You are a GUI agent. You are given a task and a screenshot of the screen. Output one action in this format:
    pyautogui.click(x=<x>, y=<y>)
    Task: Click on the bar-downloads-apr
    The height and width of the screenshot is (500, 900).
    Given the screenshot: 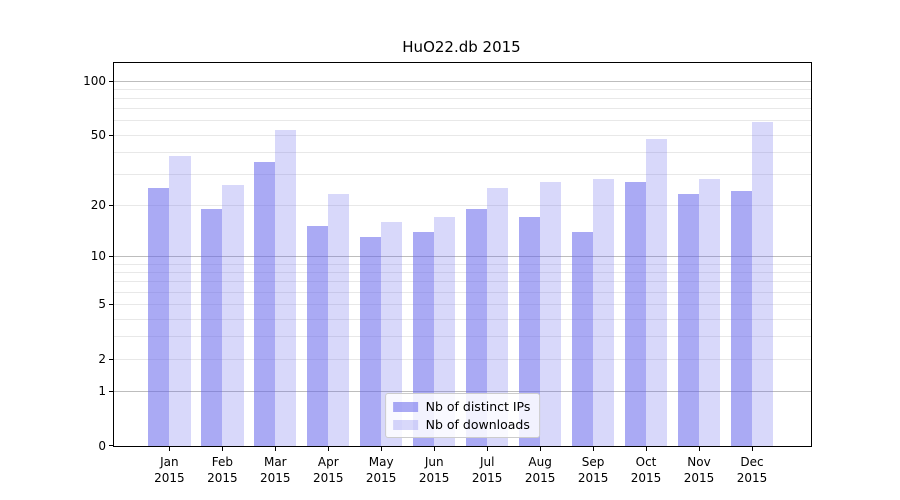 What is the action you would take?
    pyautogui.click(x=339, y=320)
    